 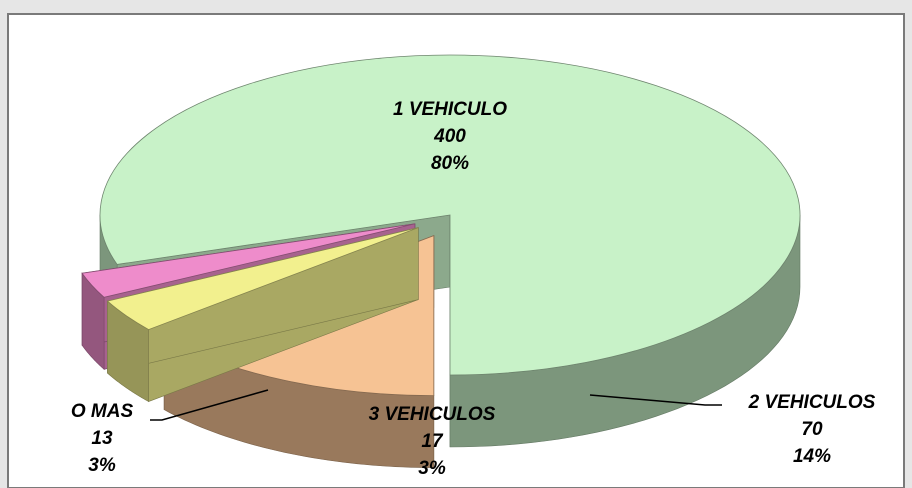 What do you see at coordinates (102, 438) in the screenshot?
I see `label-count: 13` at bounding box center [102, 438].